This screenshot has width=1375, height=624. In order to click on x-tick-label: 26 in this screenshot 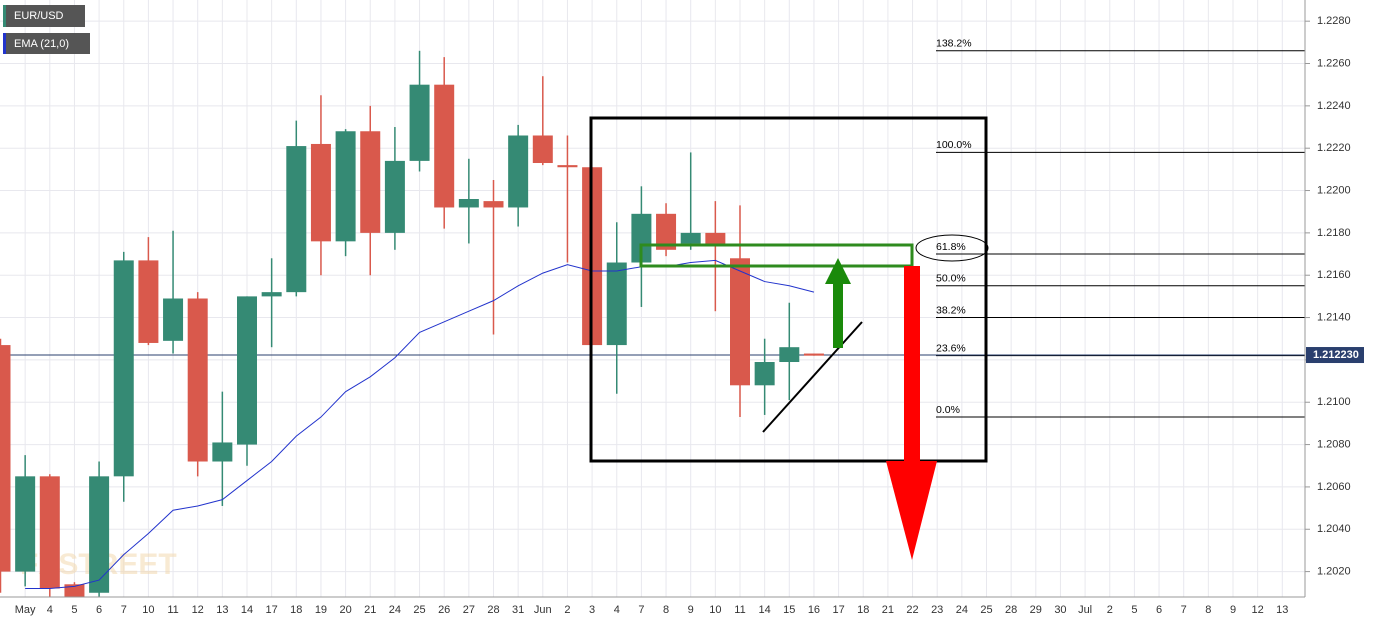, I will do `click(444, 610)`.